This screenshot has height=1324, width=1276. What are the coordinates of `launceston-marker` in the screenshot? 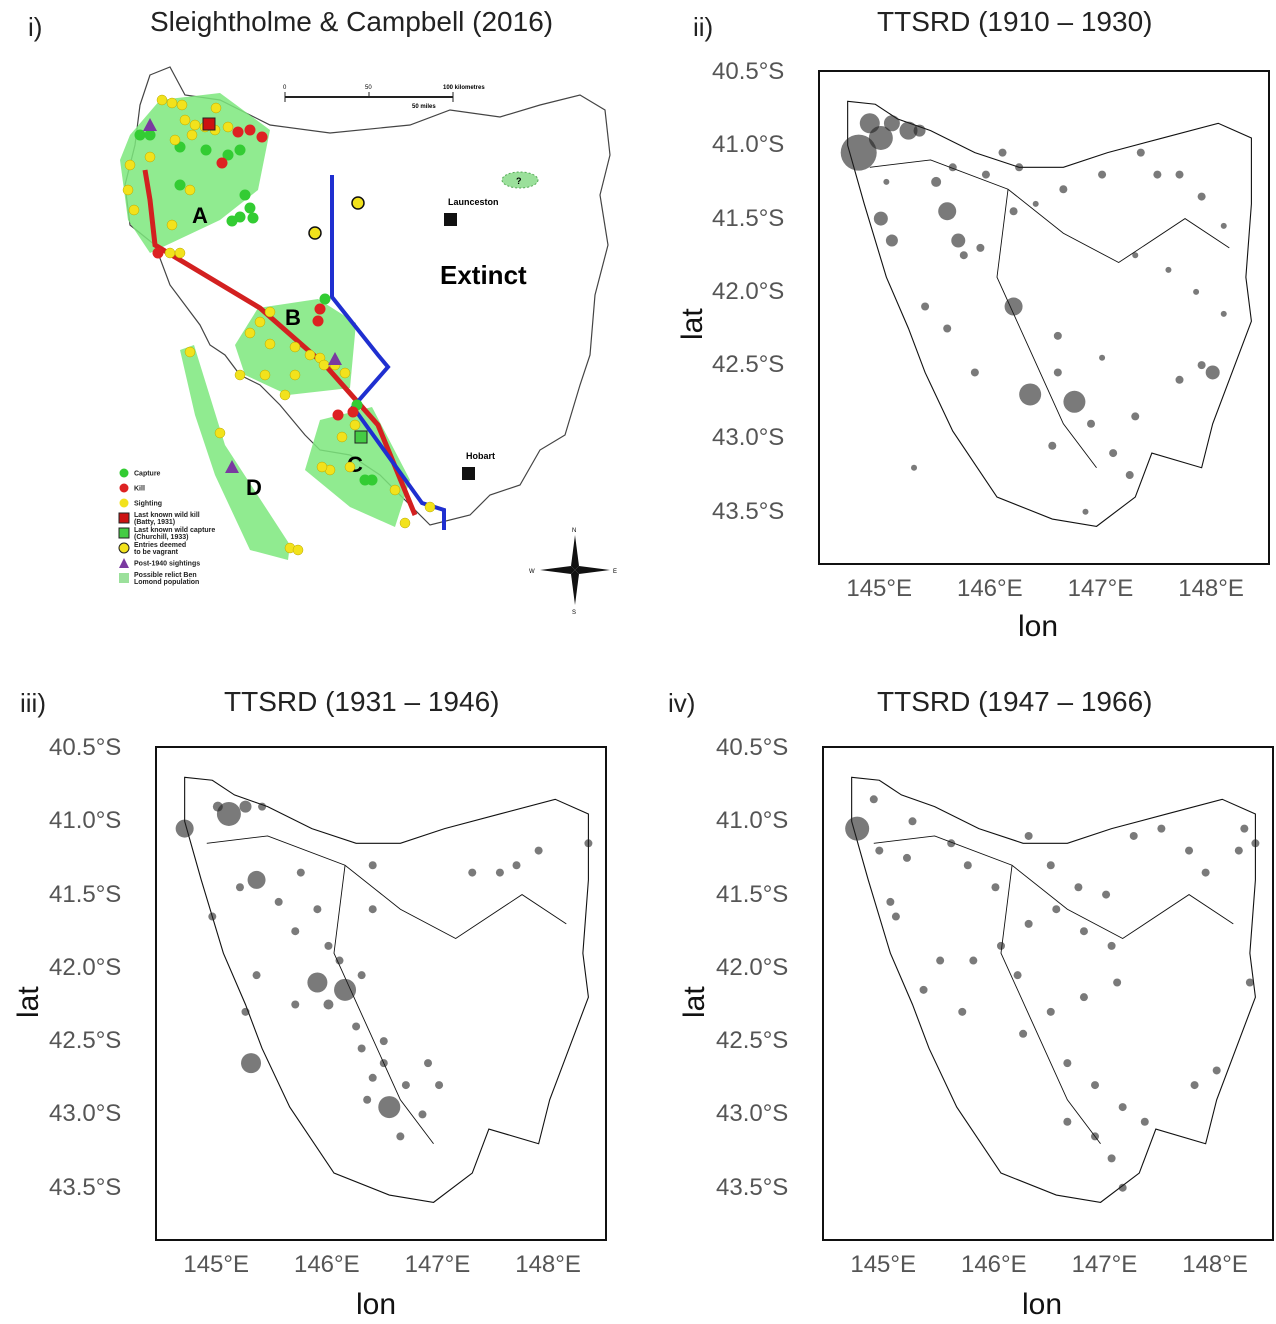 It's located at (450, 219).